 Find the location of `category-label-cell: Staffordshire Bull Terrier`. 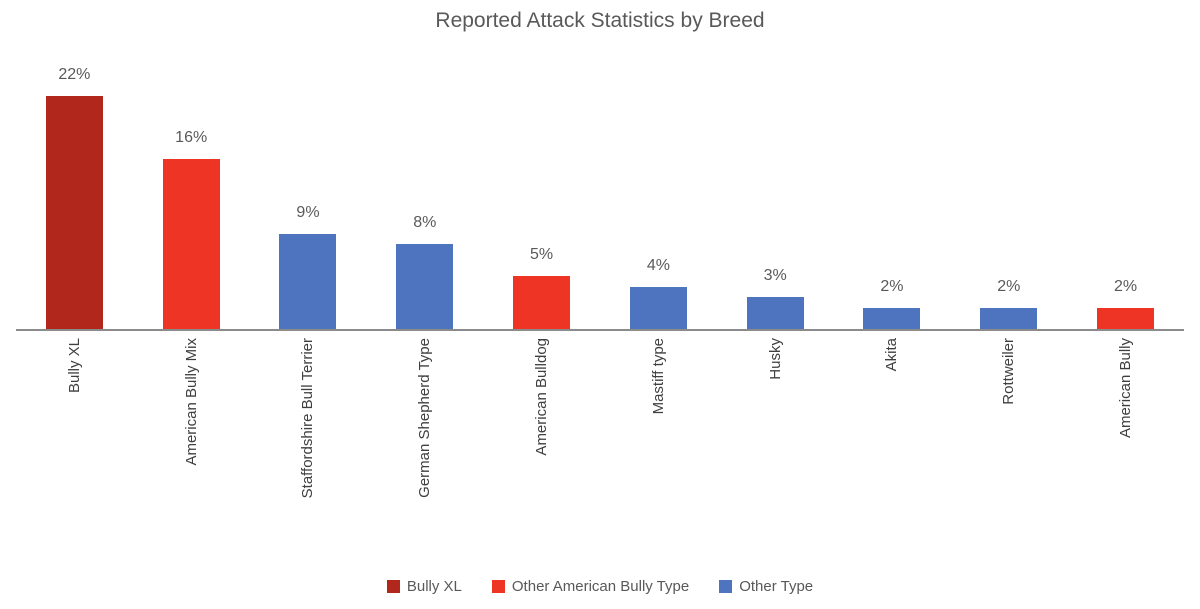

category-label-cell: Staffordshire Bull Terrier is located at coordinates (308, 447).